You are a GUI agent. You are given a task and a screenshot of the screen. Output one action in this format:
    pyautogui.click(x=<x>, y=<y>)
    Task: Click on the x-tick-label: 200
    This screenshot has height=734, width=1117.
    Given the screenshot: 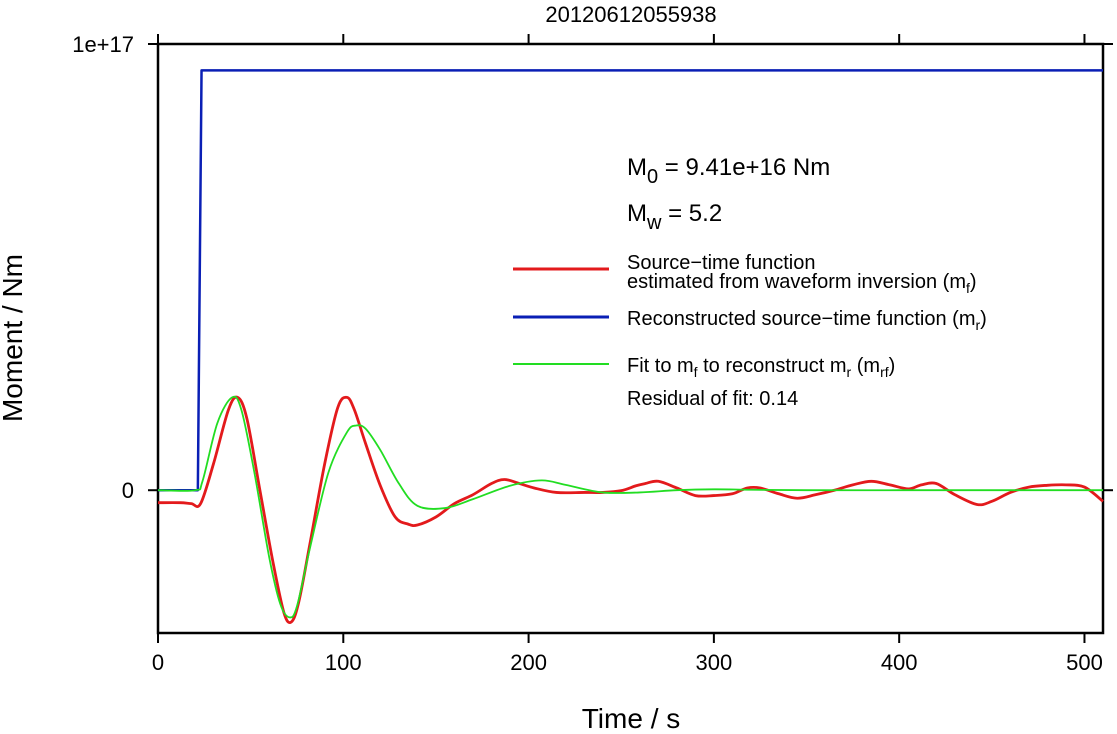 What is the action you would take?
    pyautogui.click(x=528, y=662)
    